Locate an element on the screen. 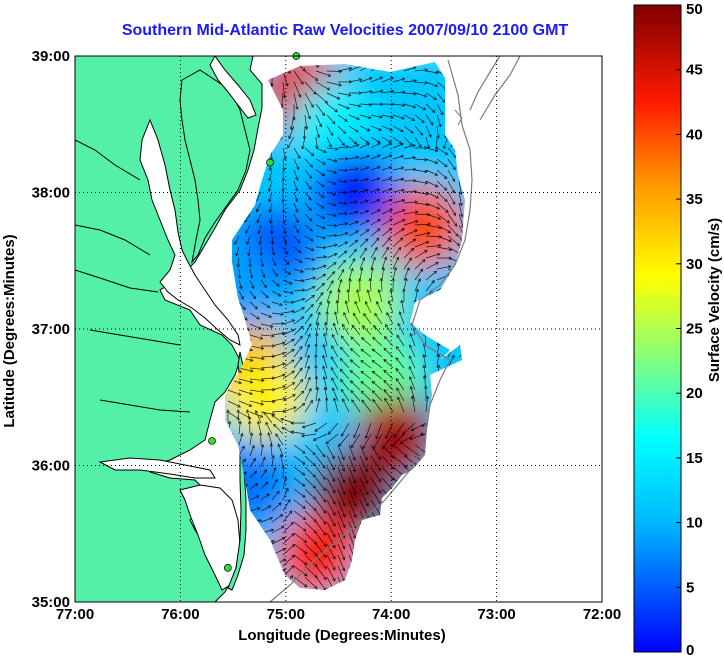 This screenshot has height=659, width=724. radar-stations is located at coordinates (254, 312).